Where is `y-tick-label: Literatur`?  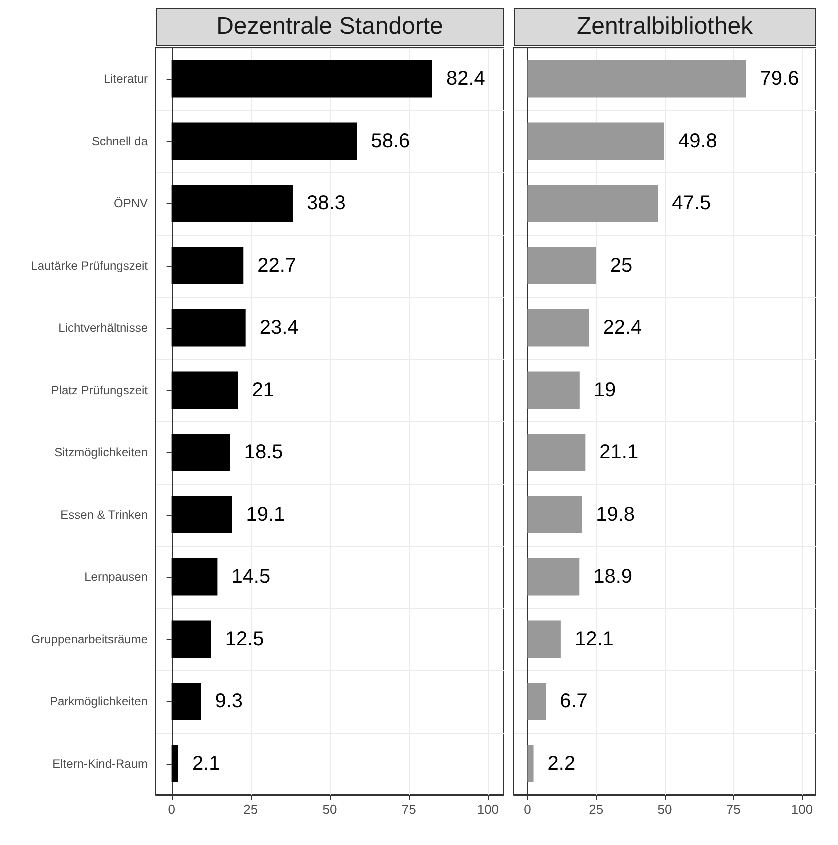 y-tick-label: Literatur is located at coordinates (126, 79).